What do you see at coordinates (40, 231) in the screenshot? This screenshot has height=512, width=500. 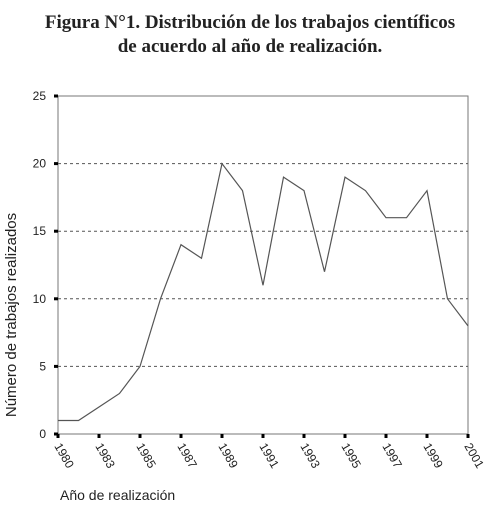 I see `y-tick-label: 15` at bounding box center [40, 231].